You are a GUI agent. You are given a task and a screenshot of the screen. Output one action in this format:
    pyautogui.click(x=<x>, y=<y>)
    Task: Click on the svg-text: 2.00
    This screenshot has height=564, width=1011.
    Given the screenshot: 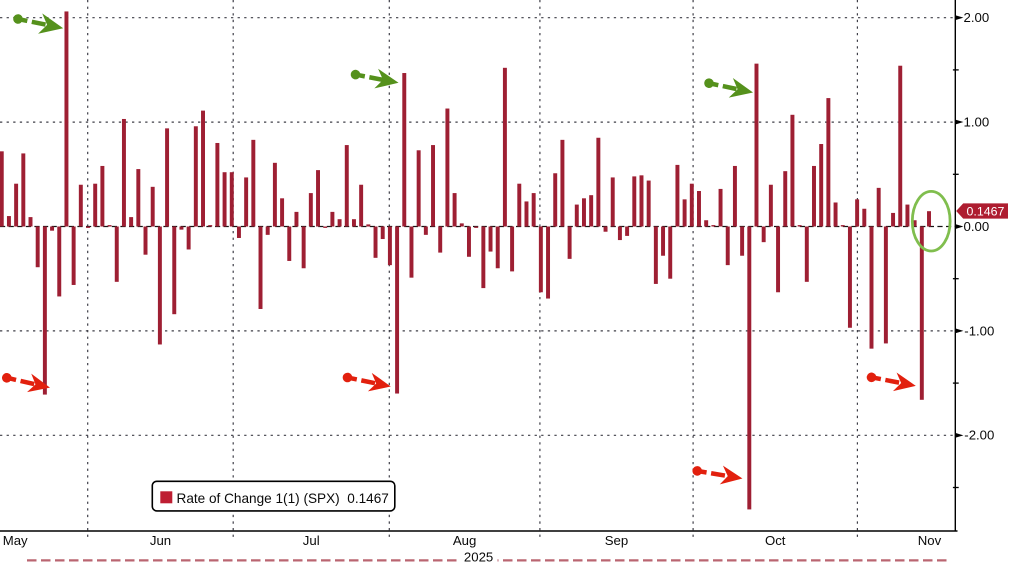 What is the action you would take?
    pyautogui.click(x=977, y=17)
    